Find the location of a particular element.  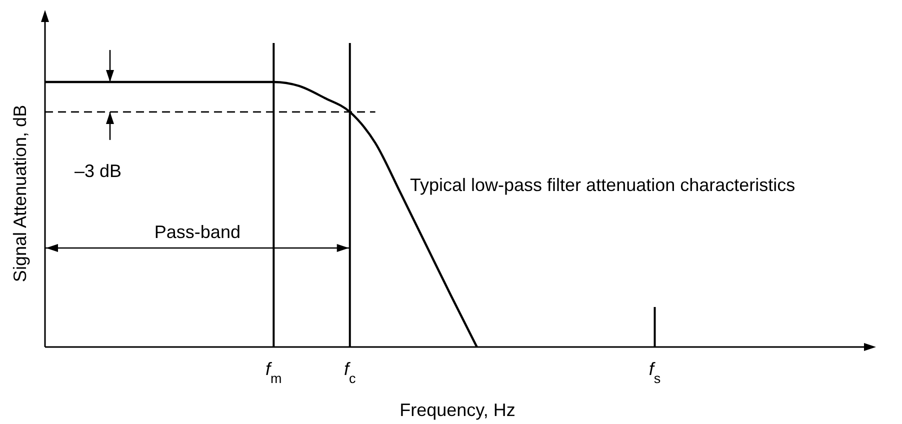

x-tick-label: f$_{c}$ is located at coordinates (350, 372).